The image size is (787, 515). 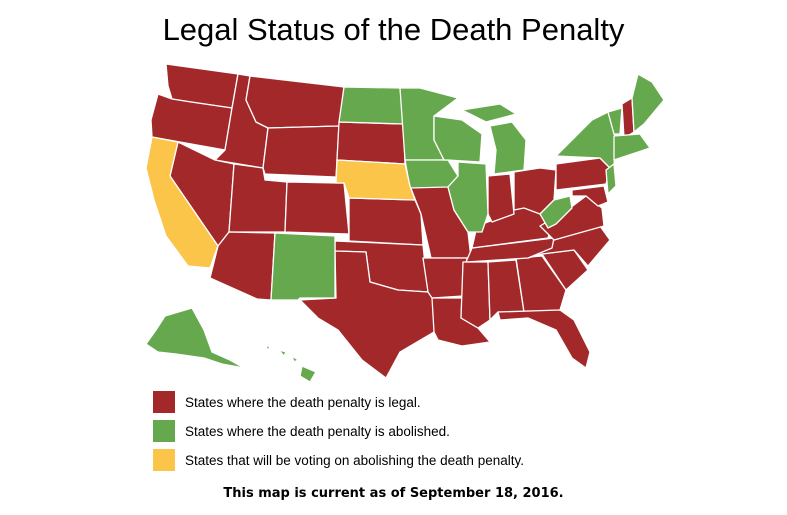 What do you see at coordinates (458, 139) in the screenshot?
I see `state-WI` at bounding box center [458, 139].